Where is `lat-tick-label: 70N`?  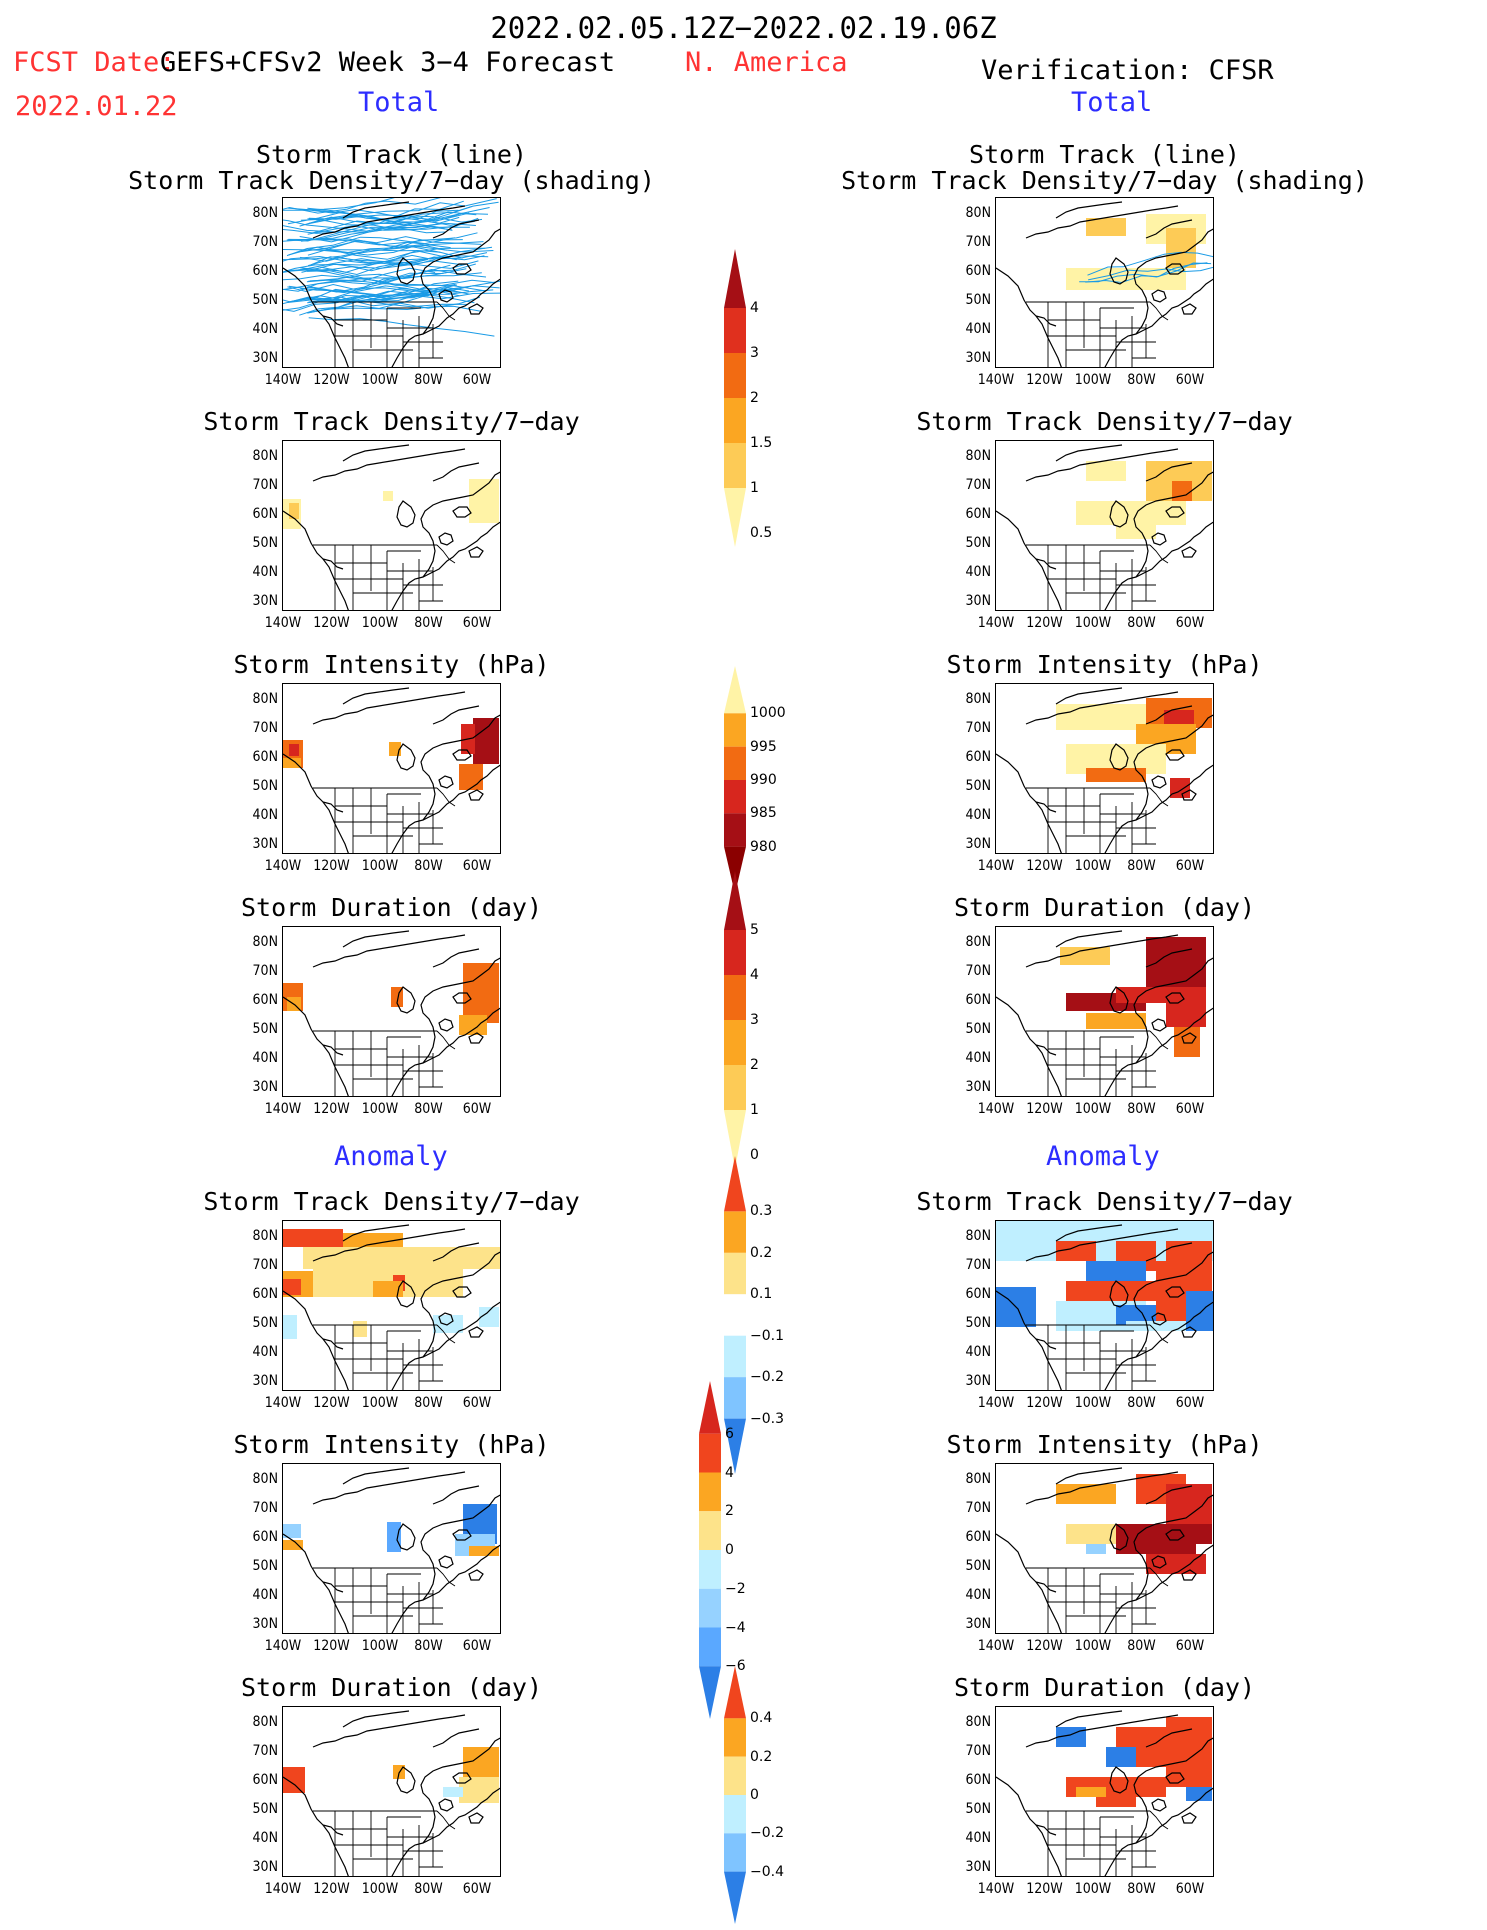 lat-tick-label: 70N is located at coordinates (265, 242).